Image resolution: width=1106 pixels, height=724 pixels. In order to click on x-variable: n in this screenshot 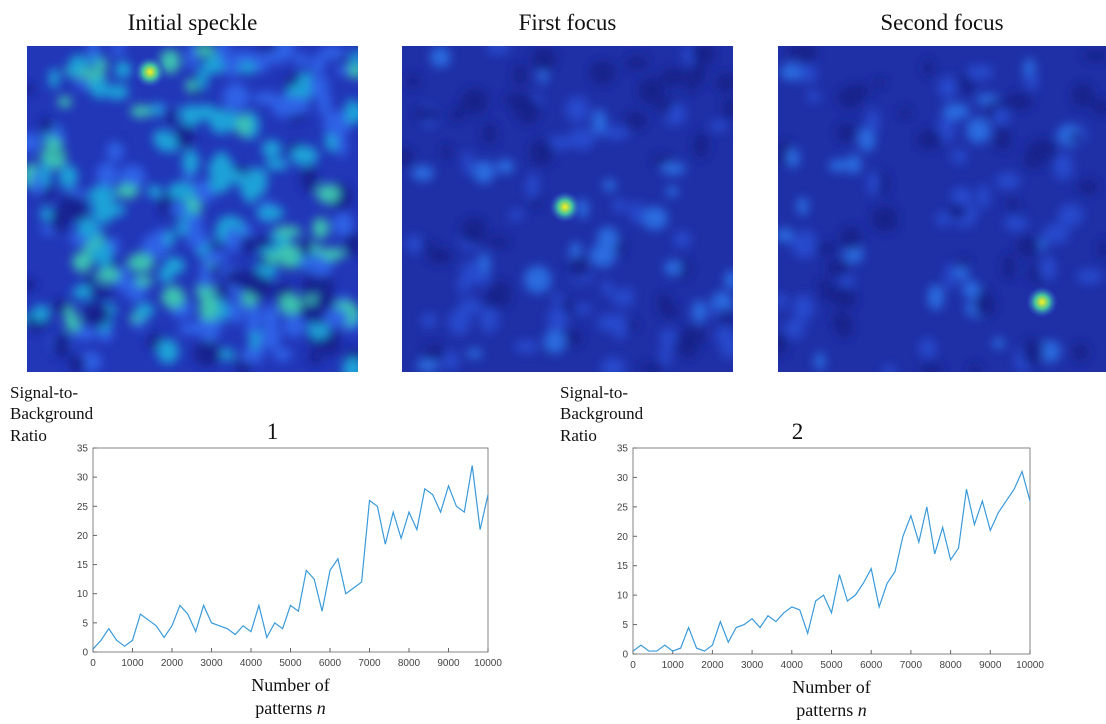, I will do `click(862, 709)`.